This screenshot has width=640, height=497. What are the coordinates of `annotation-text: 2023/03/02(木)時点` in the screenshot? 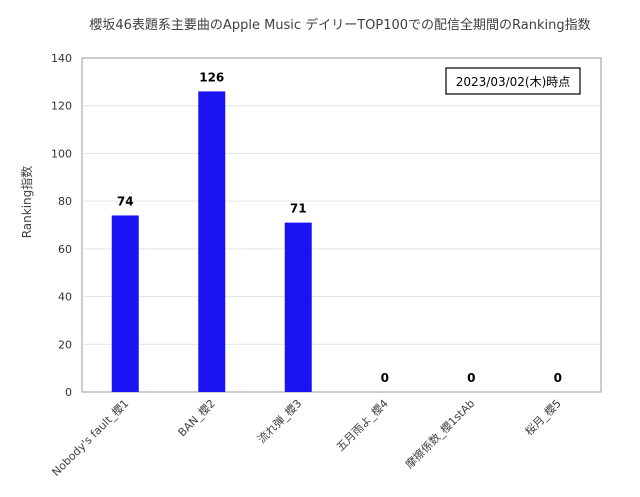 It's located at (513, 82).